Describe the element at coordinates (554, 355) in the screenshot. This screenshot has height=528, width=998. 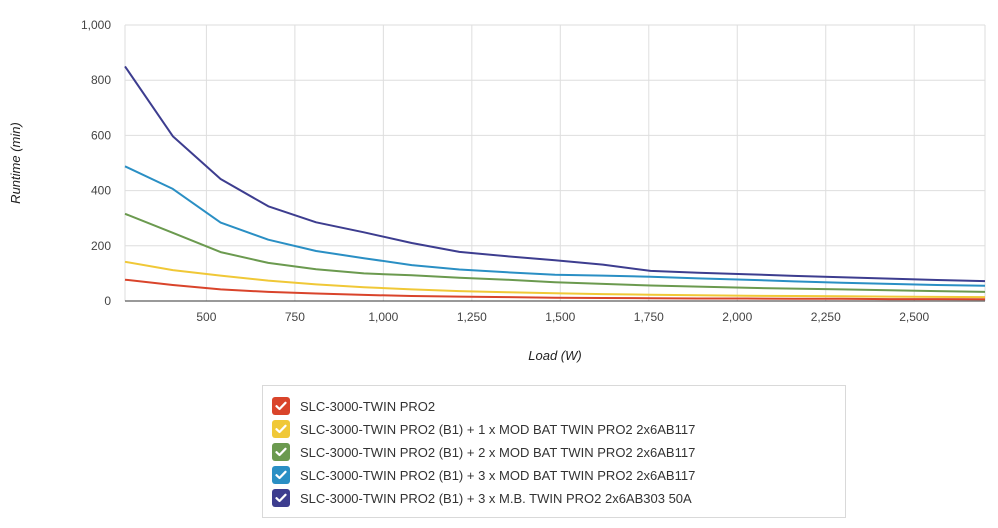
I see `x-axis-title: Load (W)` at that location.